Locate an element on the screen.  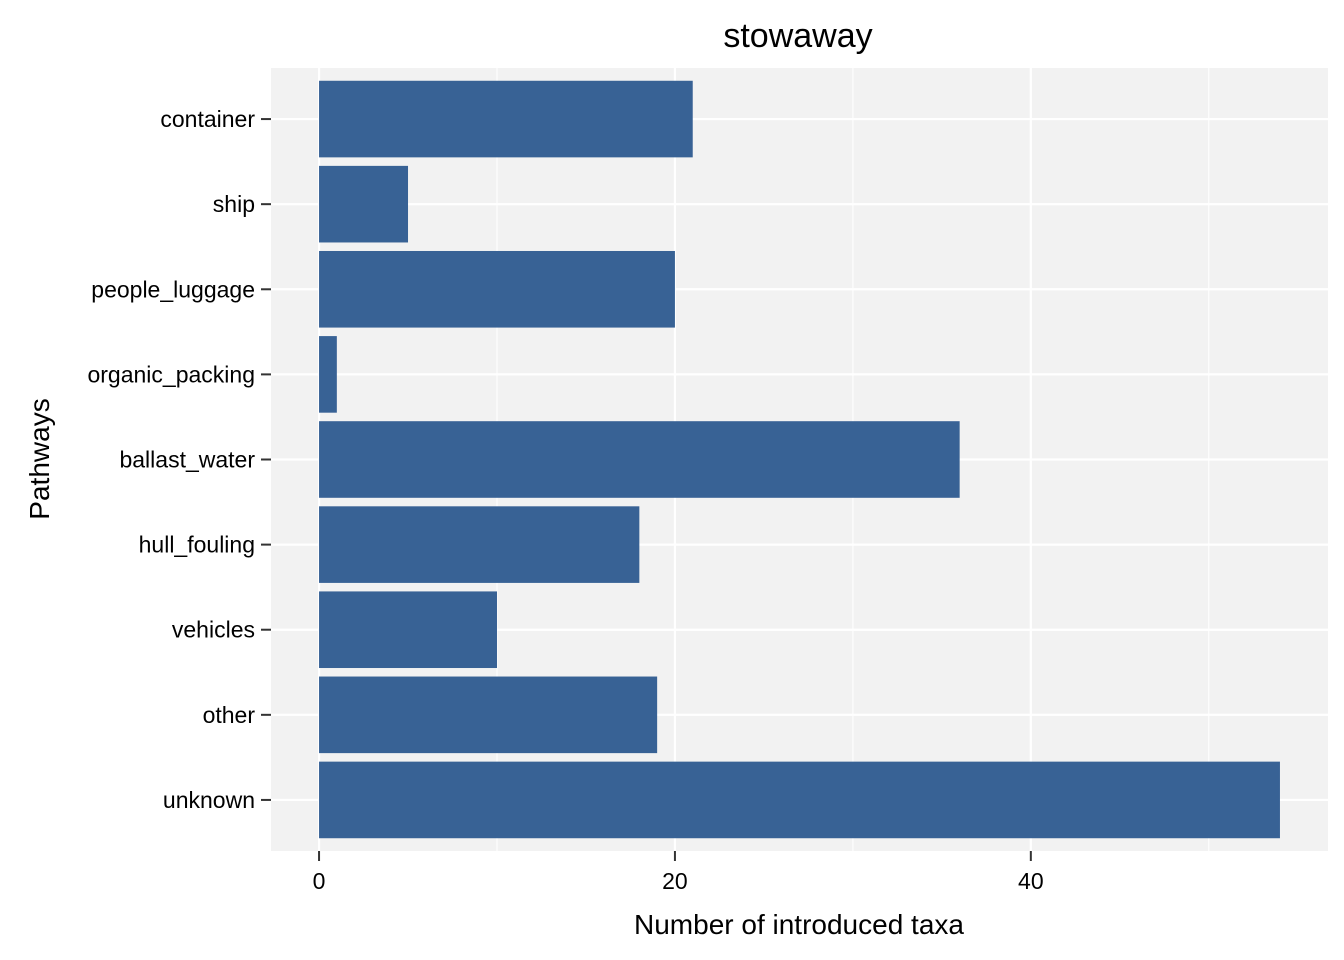
y-tick-label: people_luggage is located at coordinates (173, 289).